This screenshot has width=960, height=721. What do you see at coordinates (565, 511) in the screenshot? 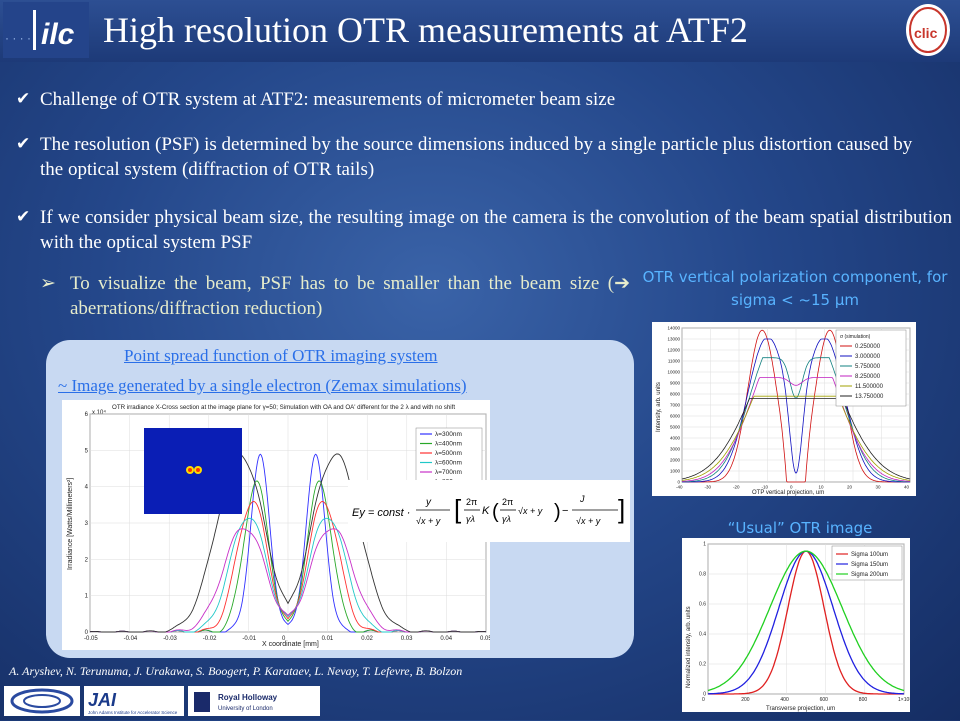
I see `formula-minus: −` at bounding box center [565, 511].